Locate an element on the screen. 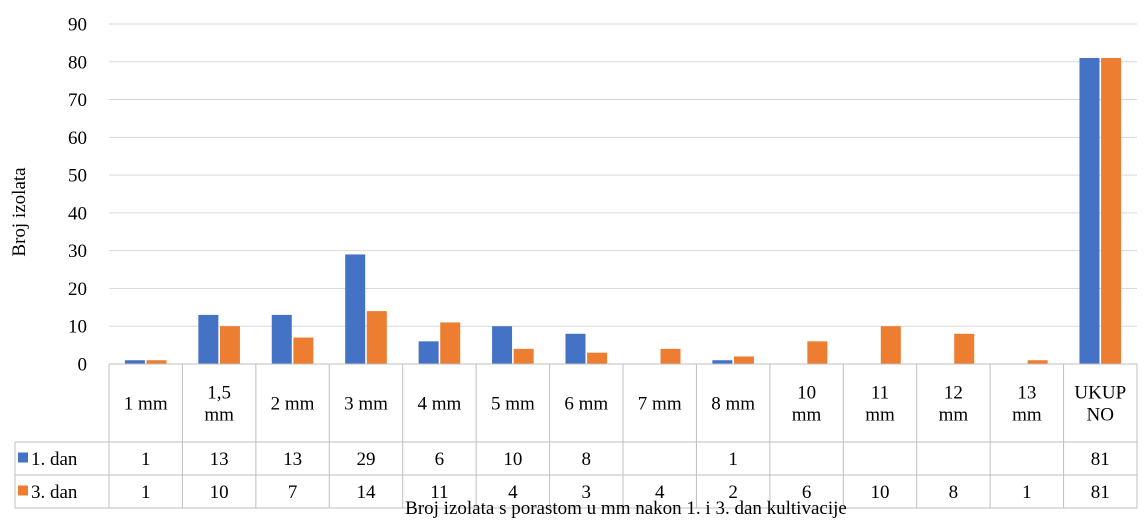 Image resolution: width=1144 pixels, height=523 pixels. x-tick-label: 13 mm is located at coordinates (1027, 404).